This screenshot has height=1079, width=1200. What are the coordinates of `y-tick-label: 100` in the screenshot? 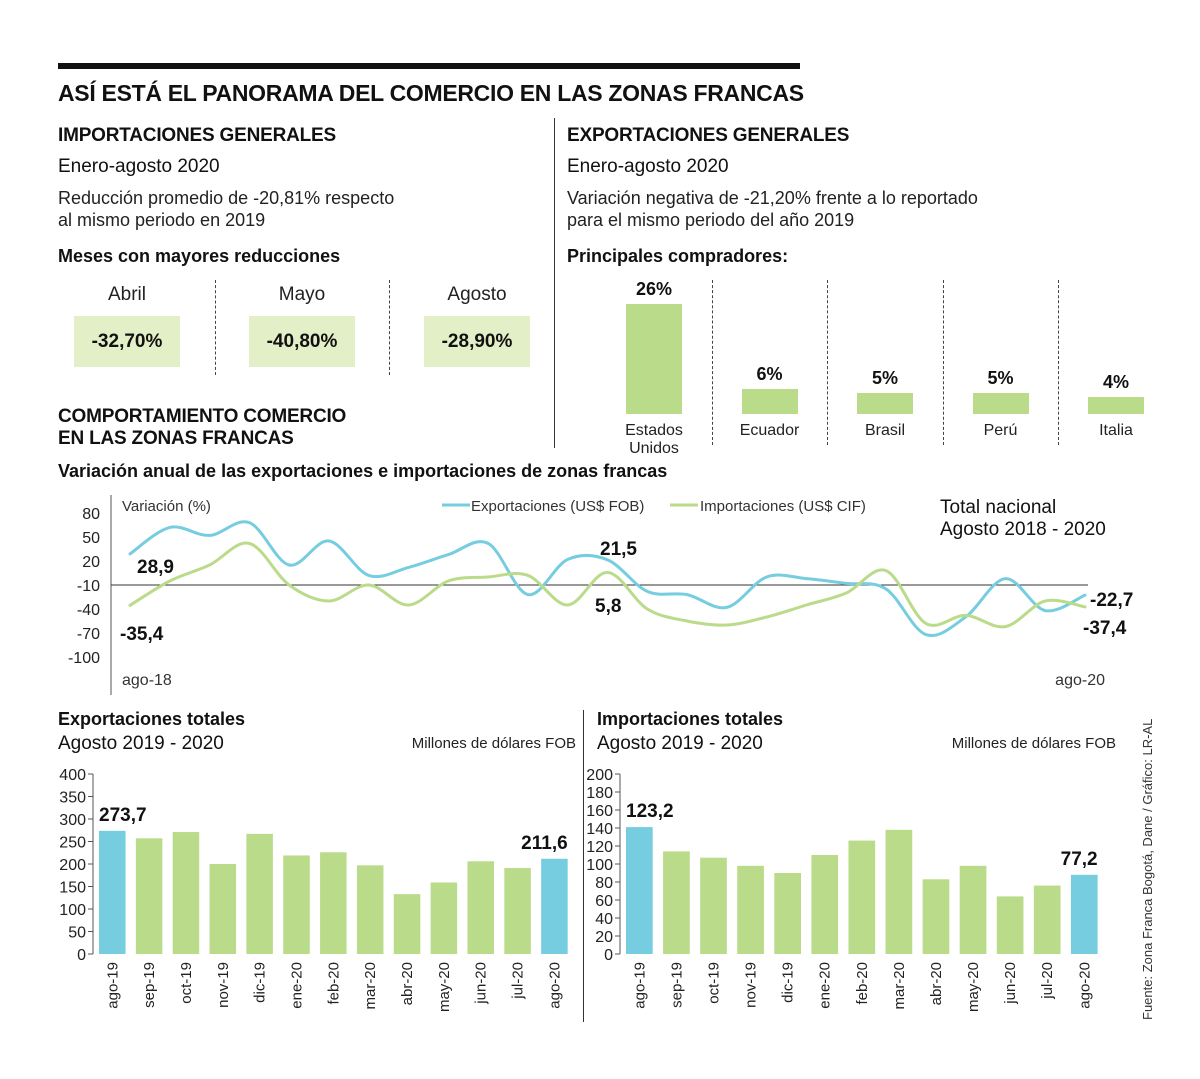 It's located at (72, 910).